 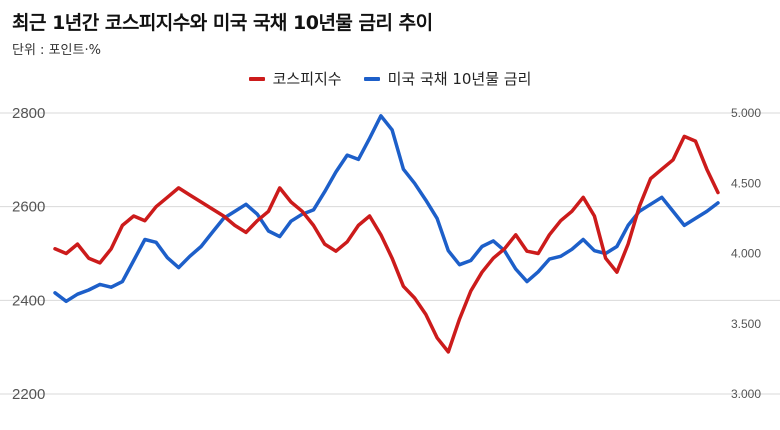 I want to click on chart-subtitle: 단위 : 포인트·%, so click(x=56, y=50).